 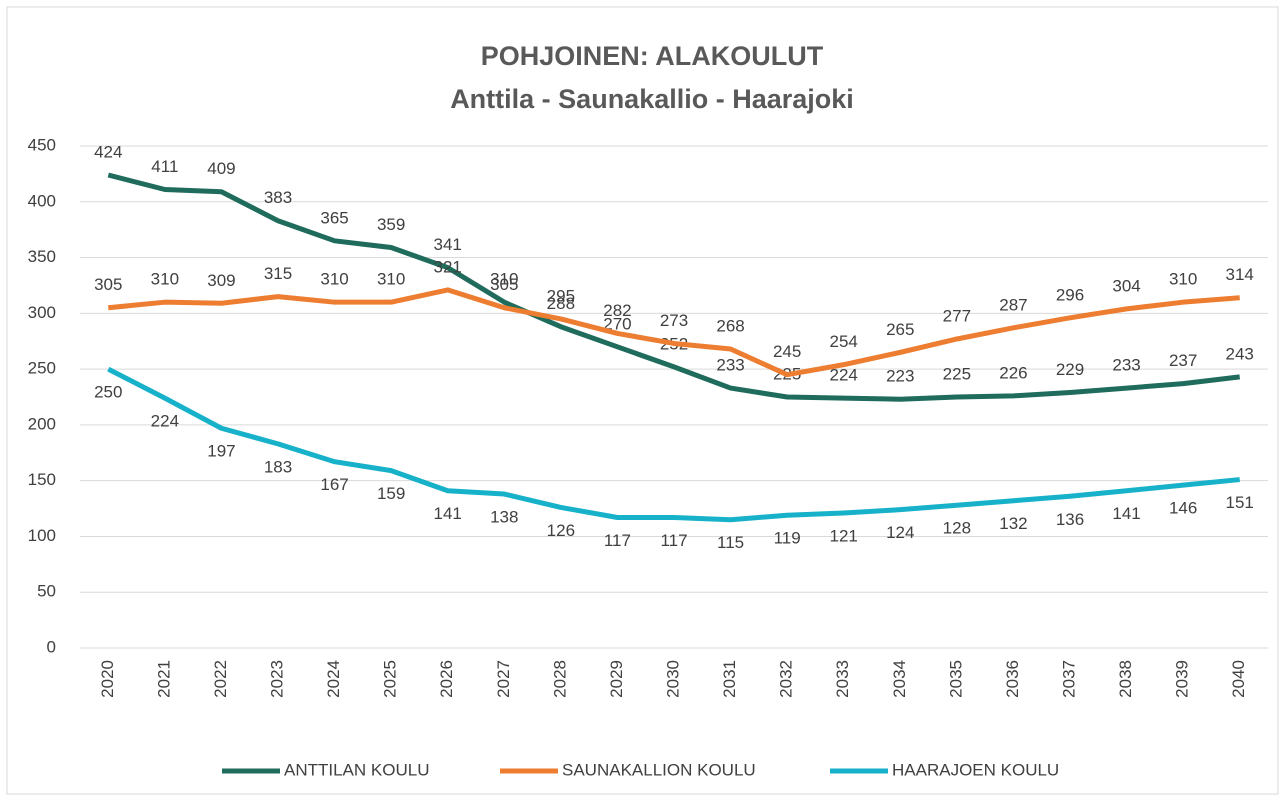 What do you see at coordinates (616, 679) in the screenshot?
I see `x-tick-label: 2029` at bounding box center [616, 679].